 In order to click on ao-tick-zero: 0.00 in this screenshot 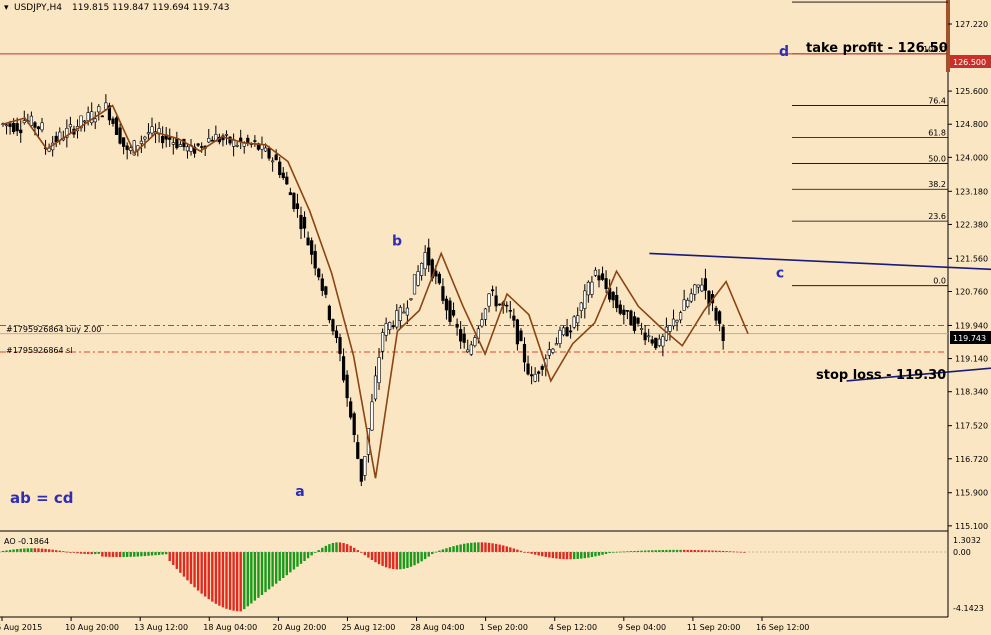, I will do `click(962, 552)`.